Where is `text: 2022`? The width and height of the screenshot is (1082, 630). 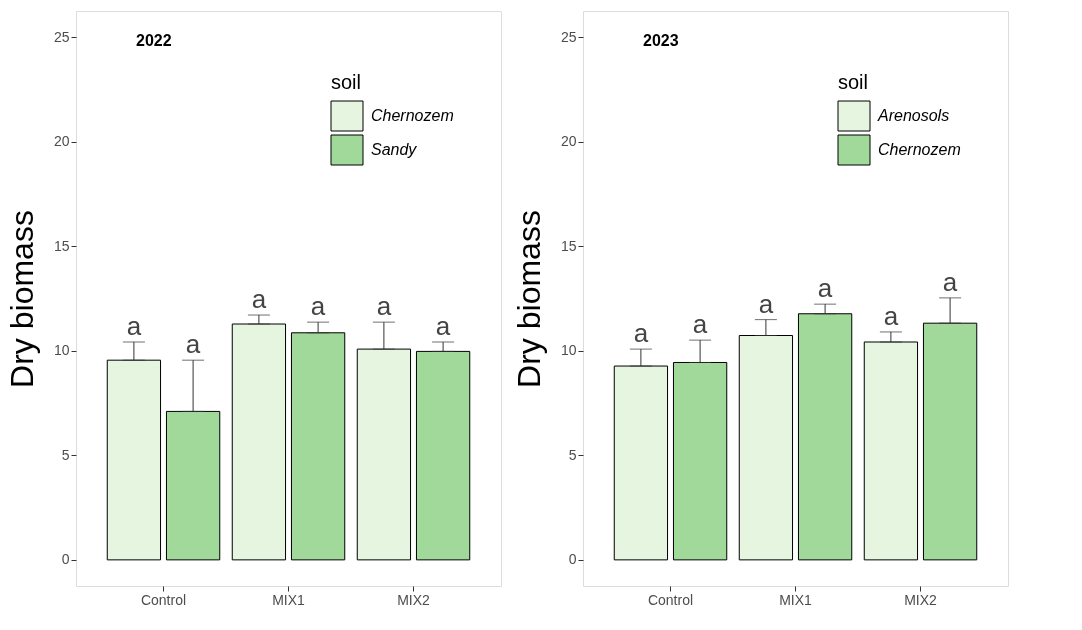
text: 2022 is located at coordinates (154, 40).